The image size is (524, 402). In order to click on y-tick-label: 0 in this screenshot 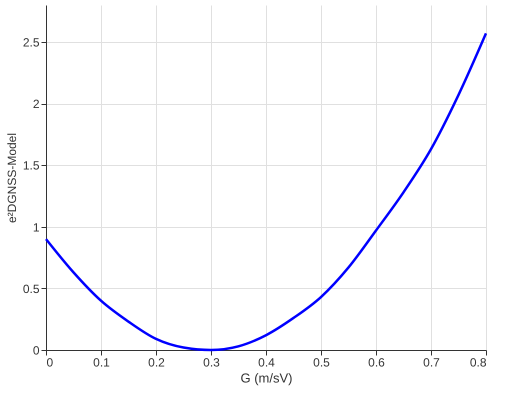, I will do `click(36, 351)`.